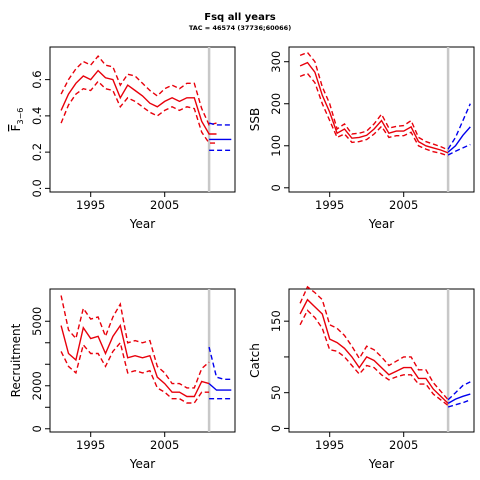 This screenshot has width=480, height=480. Describe the element at coordinates (403, 445) in the screenshot. I see `catch-x-tick-label: 2005` at that location.